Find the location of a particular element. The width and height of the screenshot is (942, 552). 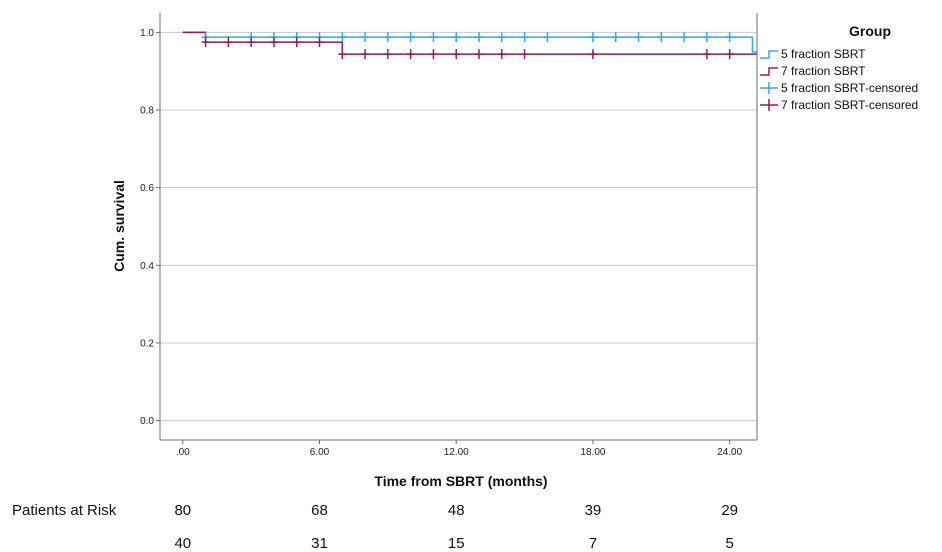

risk-table-title: Patients at Risk is located at coordinates (64, 510).